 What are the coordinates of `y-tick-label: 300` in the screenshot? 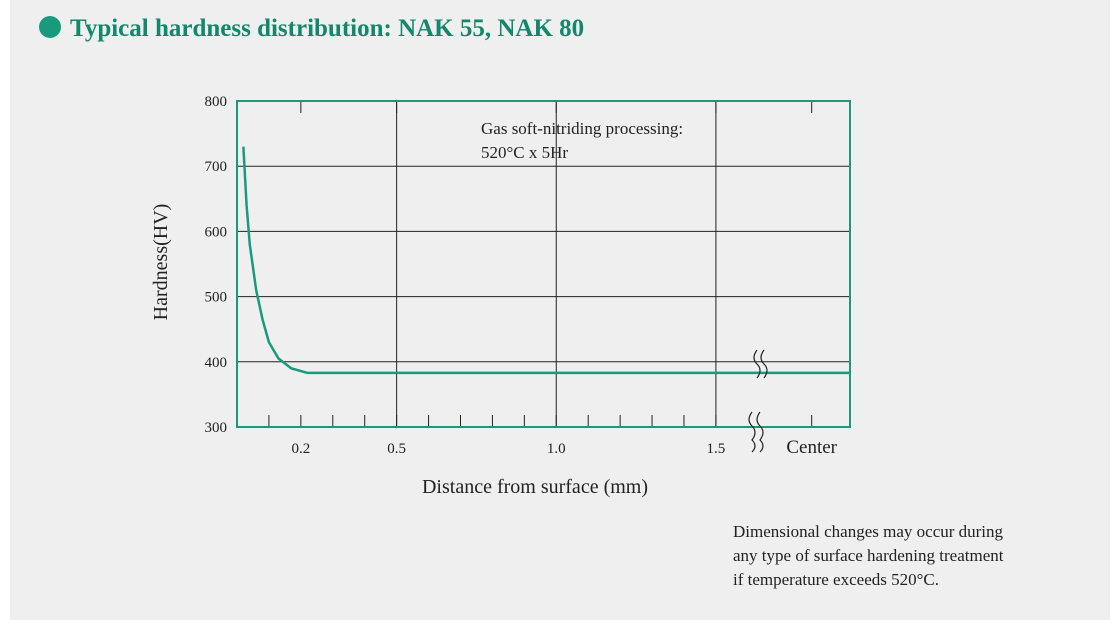 It's located at (216, 428).